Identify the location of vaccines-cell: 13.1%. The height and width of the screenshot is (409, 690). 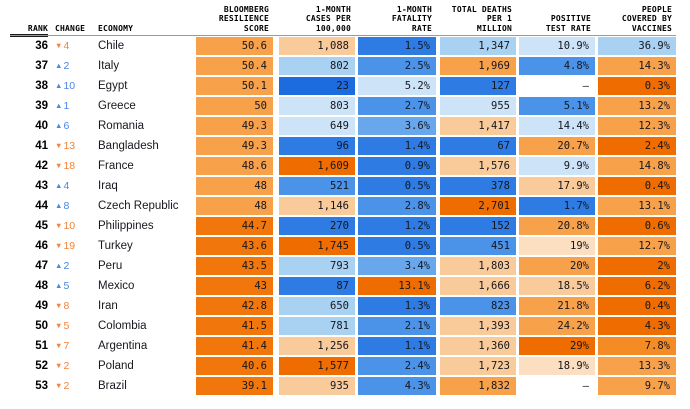
(637, 206).